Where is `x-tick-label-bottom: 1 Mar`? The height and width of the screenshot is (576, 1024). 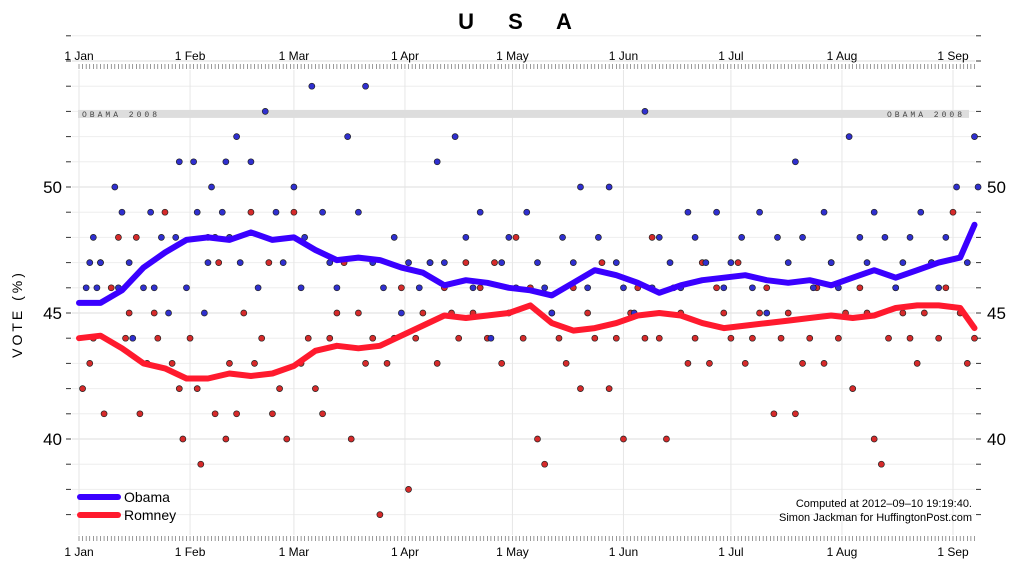
x-tick-label-bottom: 1 Mar is located at coordinates (294, 552).